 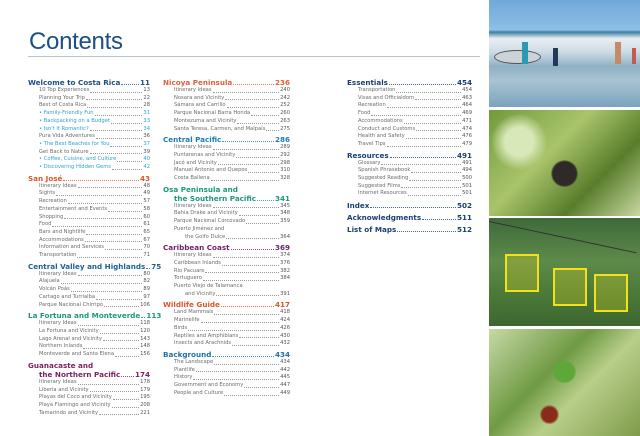 What do you see at coordinates (89, 248) in the screenshot?
I see `toc-entry: Information and Services 70` at bounding box center [89, 248].